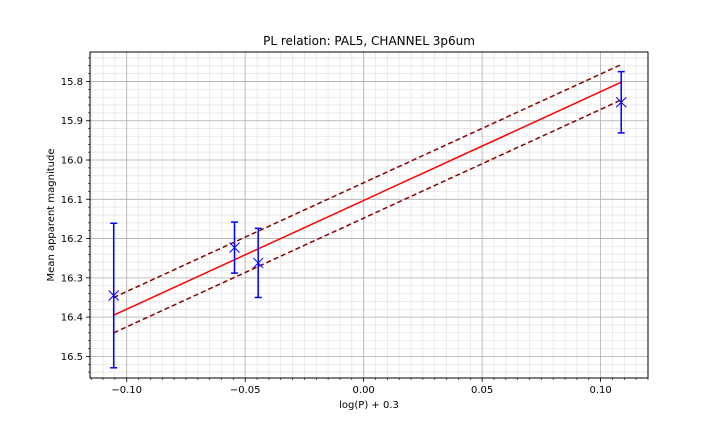 The height and width of the screenshot is (432, 720). What do you see at coordinates (600, 390) in the screenshot?
I see `x-tick-label: 0.10` at bounding box center [600, 390].